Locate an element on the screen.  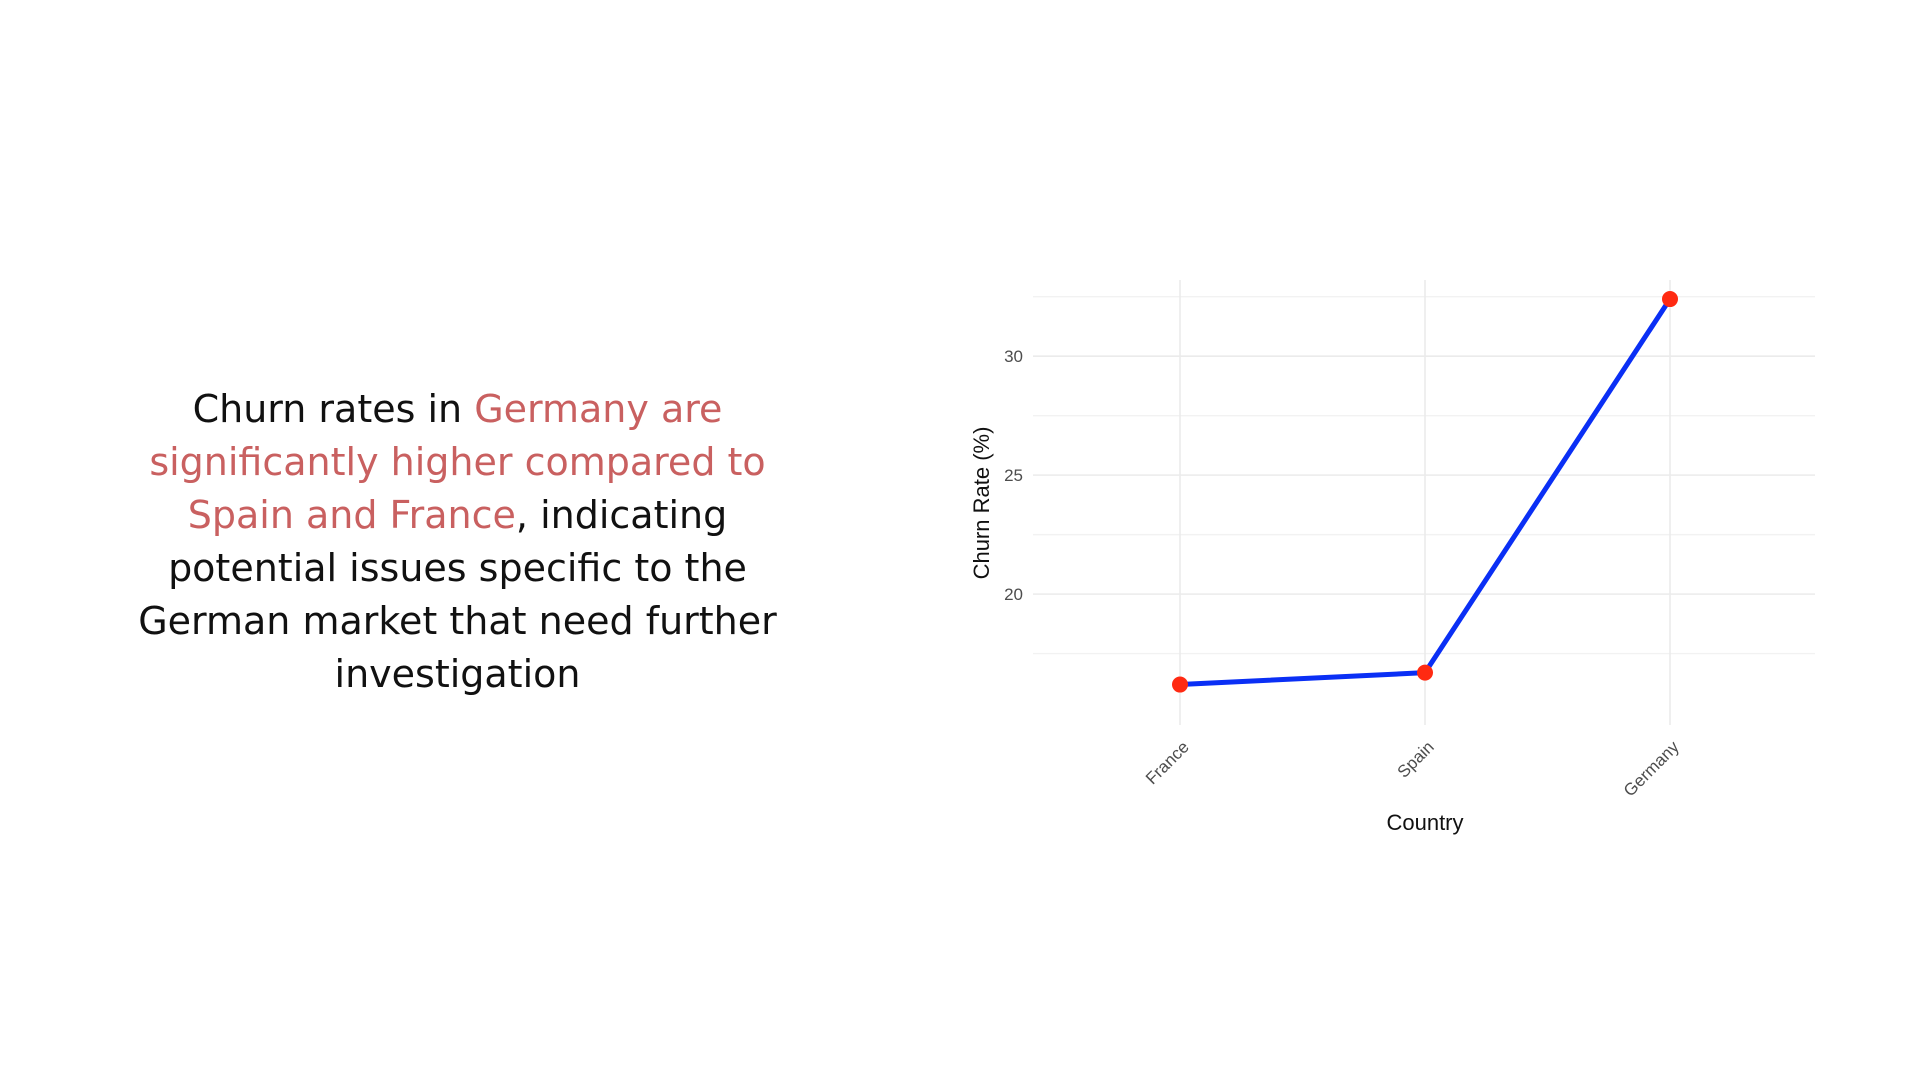
x-tick-label: France is located at coordinates (1167, 762).